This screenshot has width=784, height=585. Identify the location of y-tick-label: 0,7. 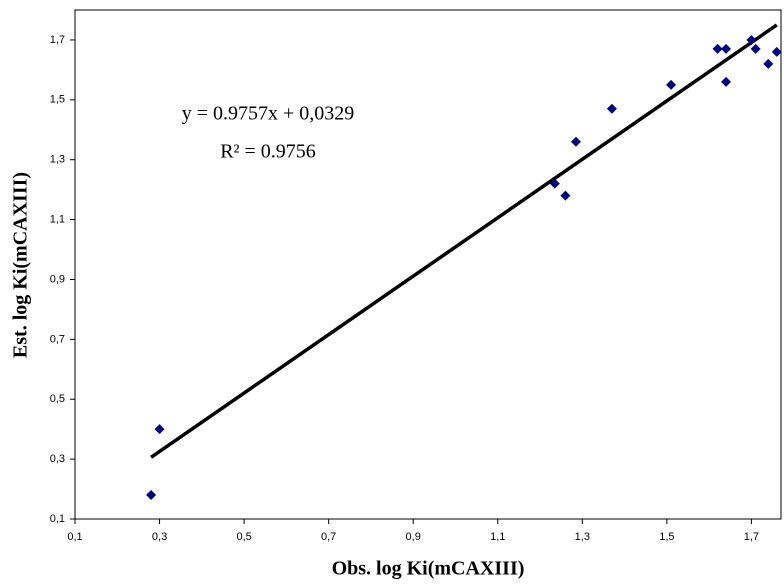
(57, 339).